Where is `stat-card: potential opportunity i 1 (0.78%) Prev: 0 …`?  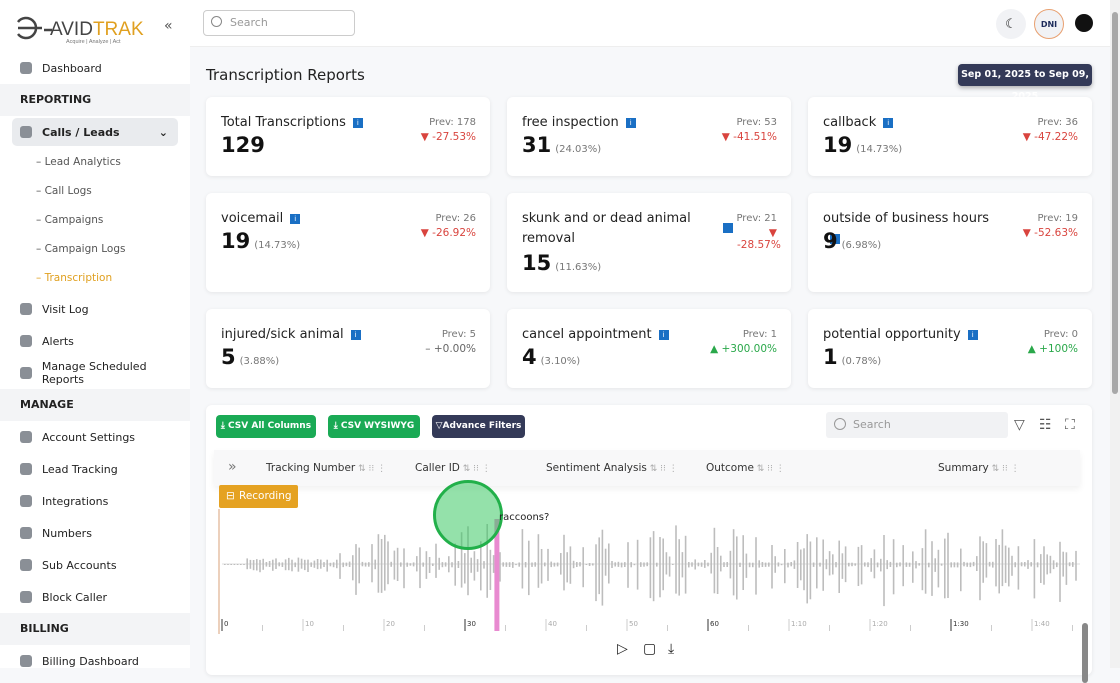
stat-card: potential opportunity i 1 (0.78%) Prev: 0 … is located at coordinates (950, 348).